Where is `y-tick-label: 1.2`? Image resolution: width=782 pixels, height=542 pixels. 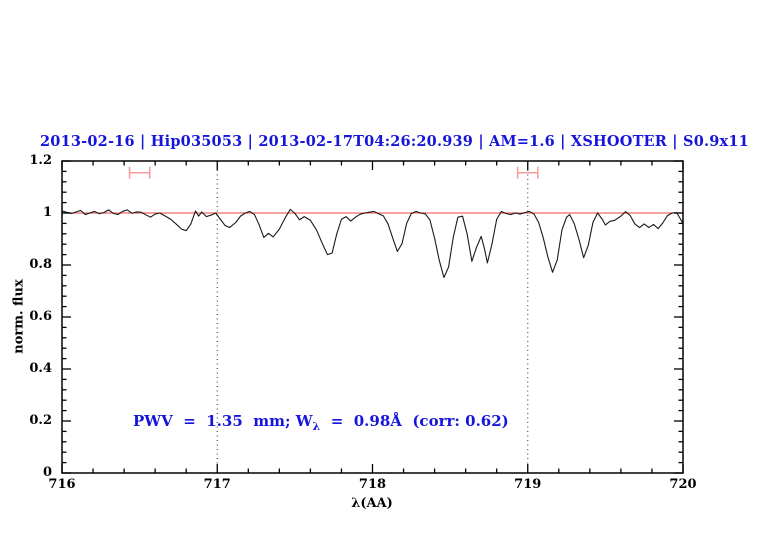
y-tick-label: 1.2 is located at coordinates (40, 160).